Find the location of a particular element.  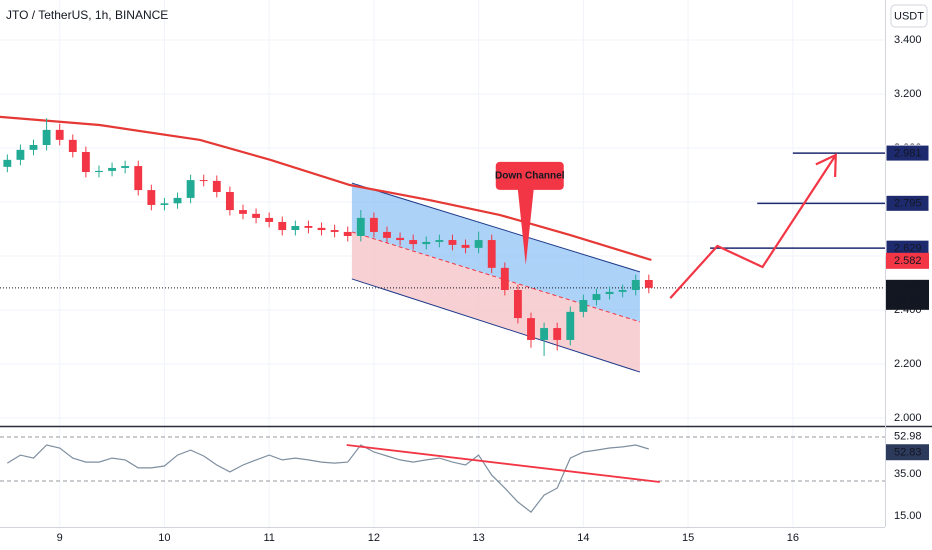

target-label: 2.629 is located at coordinates (908, 249).